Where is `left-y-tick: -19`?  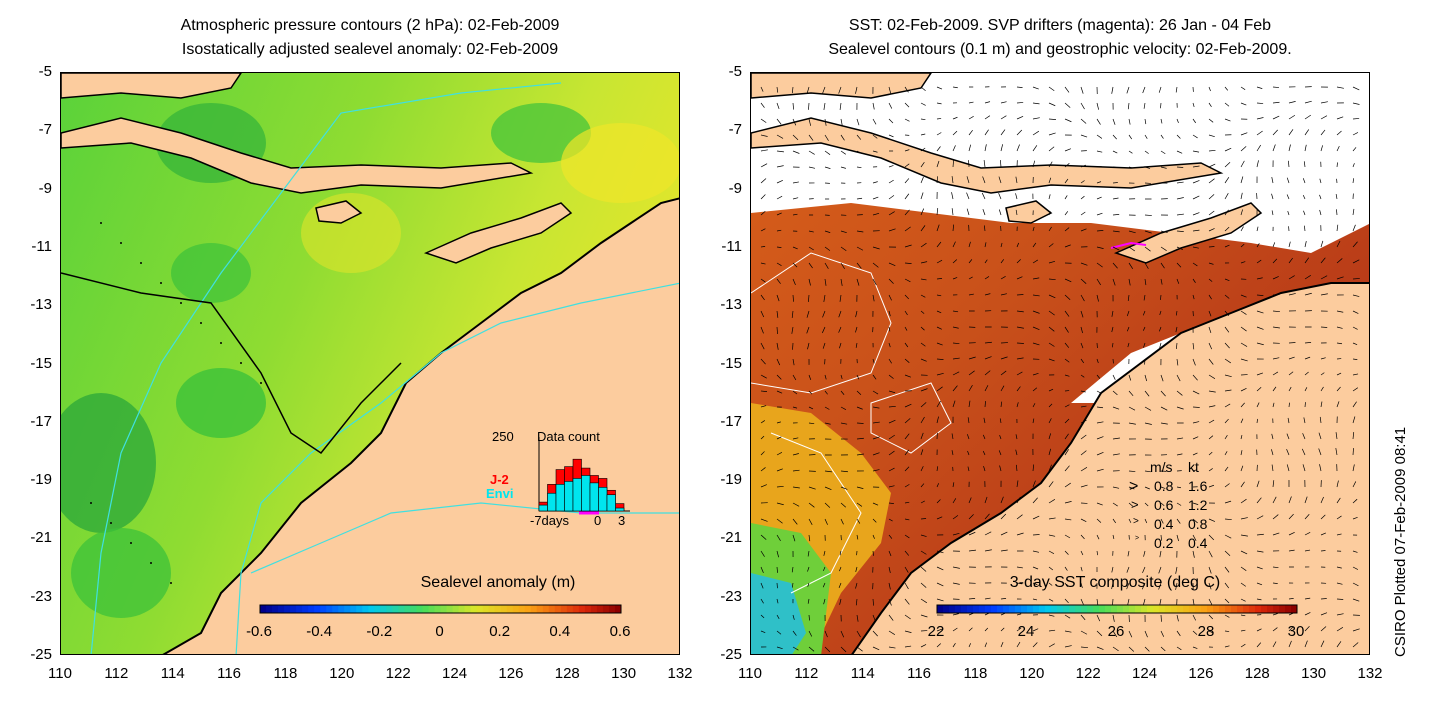
left-y-tick: -19 is located at coordinates (41, 480).